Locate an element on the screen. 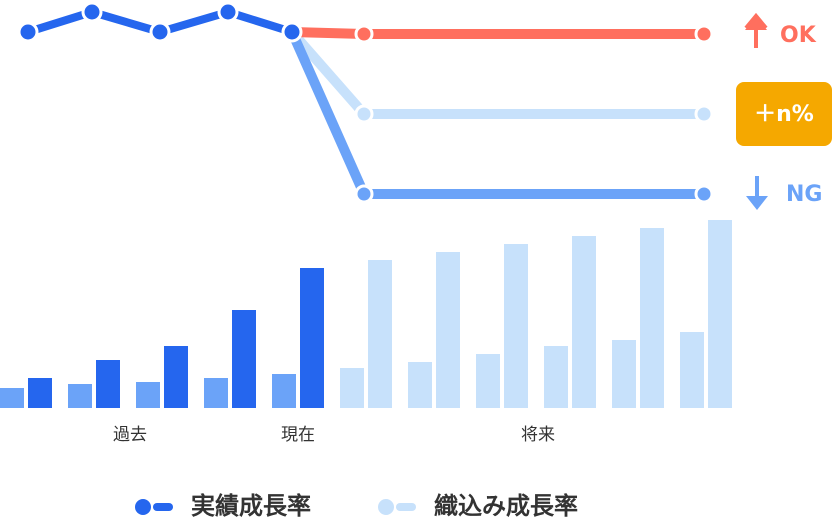  legend-label: 実績成長率 is located at coordinates (251, 506).